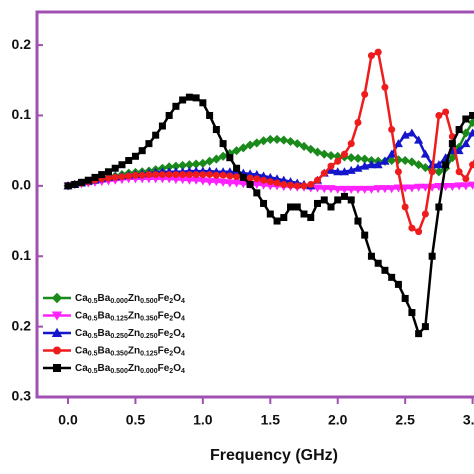  What do you see at coordinates (149, 336) in the screenshot?
I see `legend-label-part: 0.250` at bounding box center [149, 336].